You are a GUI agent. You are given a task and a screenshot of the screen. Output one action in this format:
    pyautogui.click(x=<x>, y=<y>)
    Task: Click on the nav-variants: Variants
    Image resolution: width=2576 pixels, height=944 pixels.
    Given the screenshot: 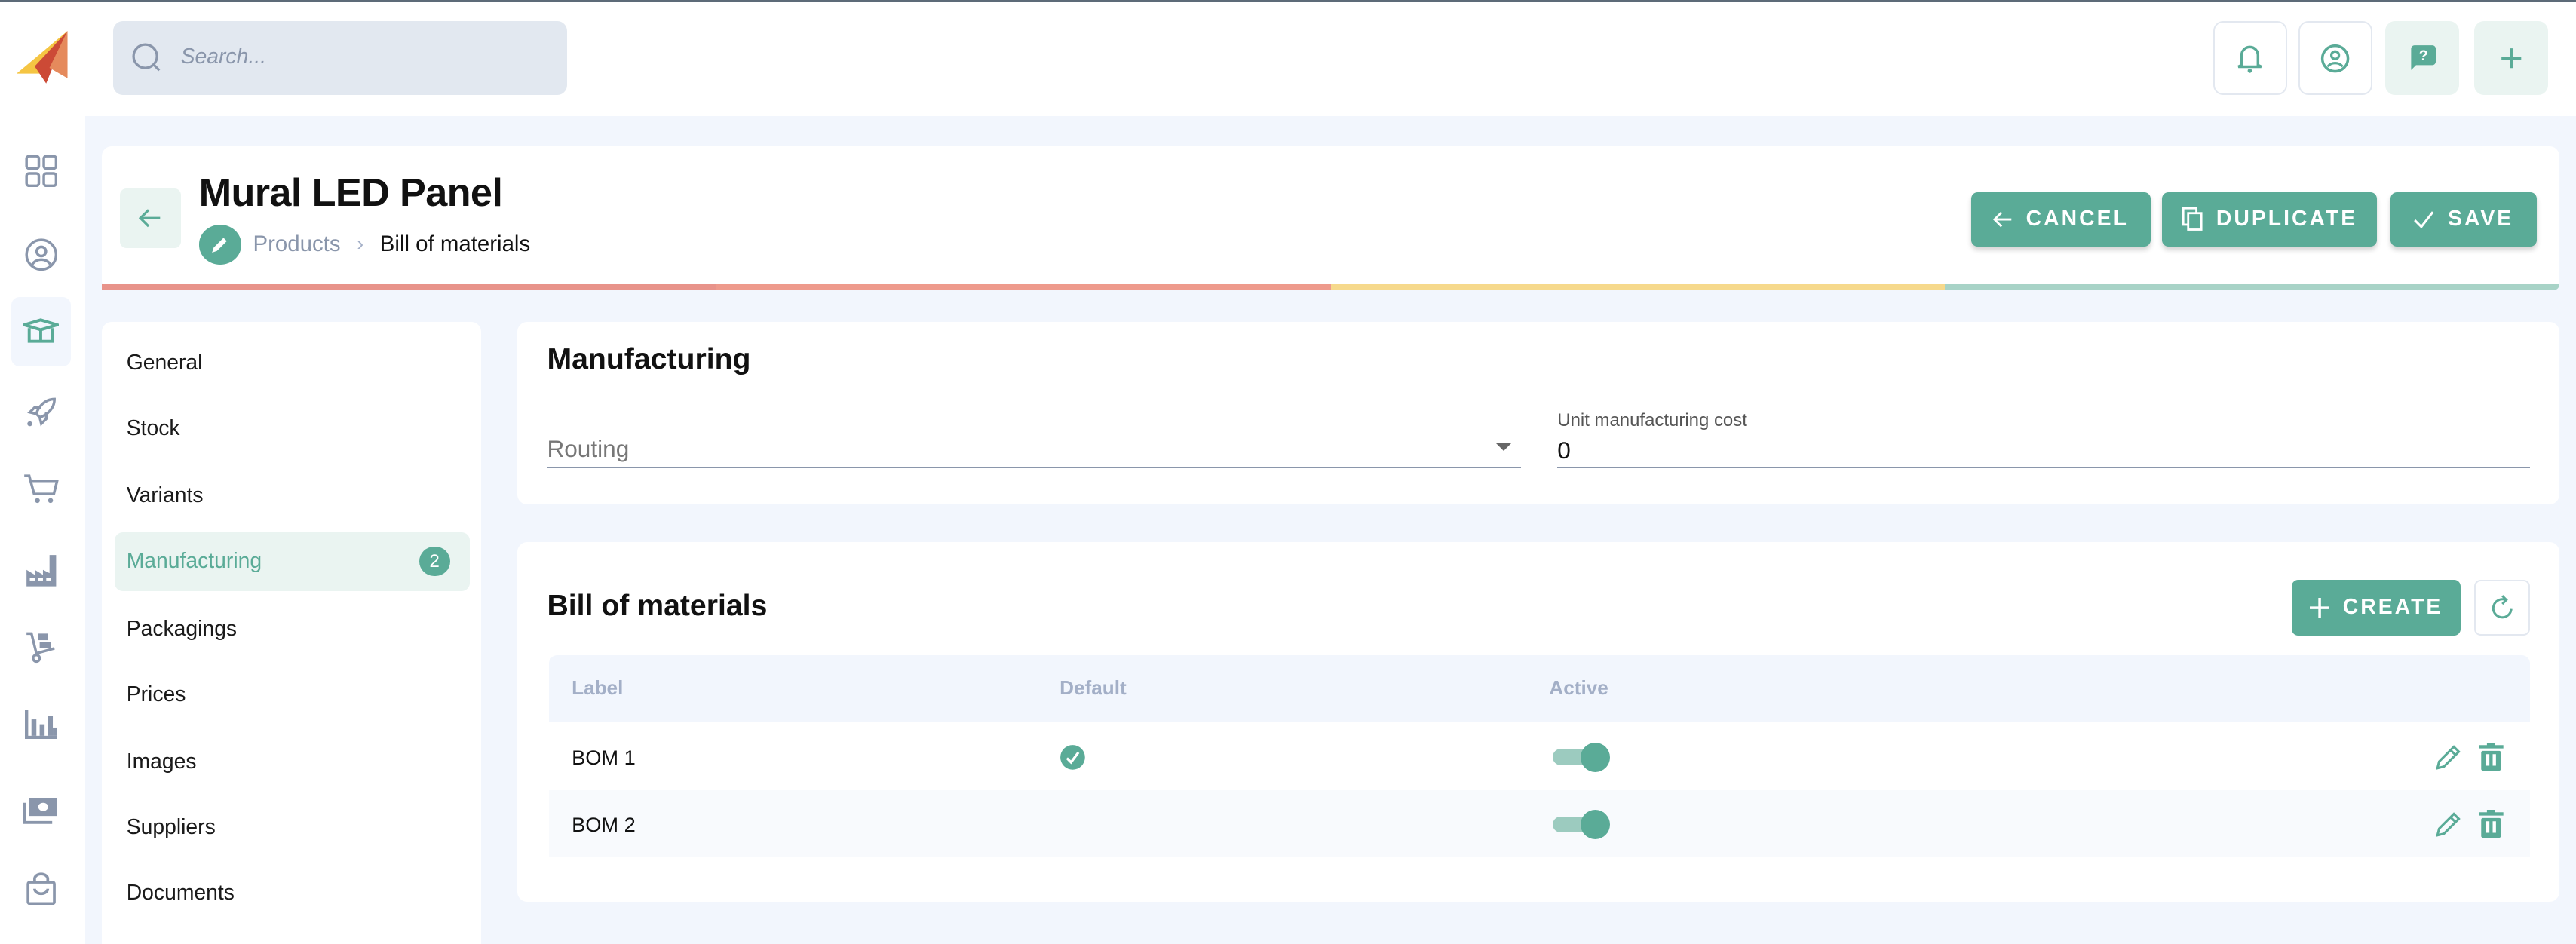 What is the action you would take?
    pyautogui.click(x=292, y=496)
    